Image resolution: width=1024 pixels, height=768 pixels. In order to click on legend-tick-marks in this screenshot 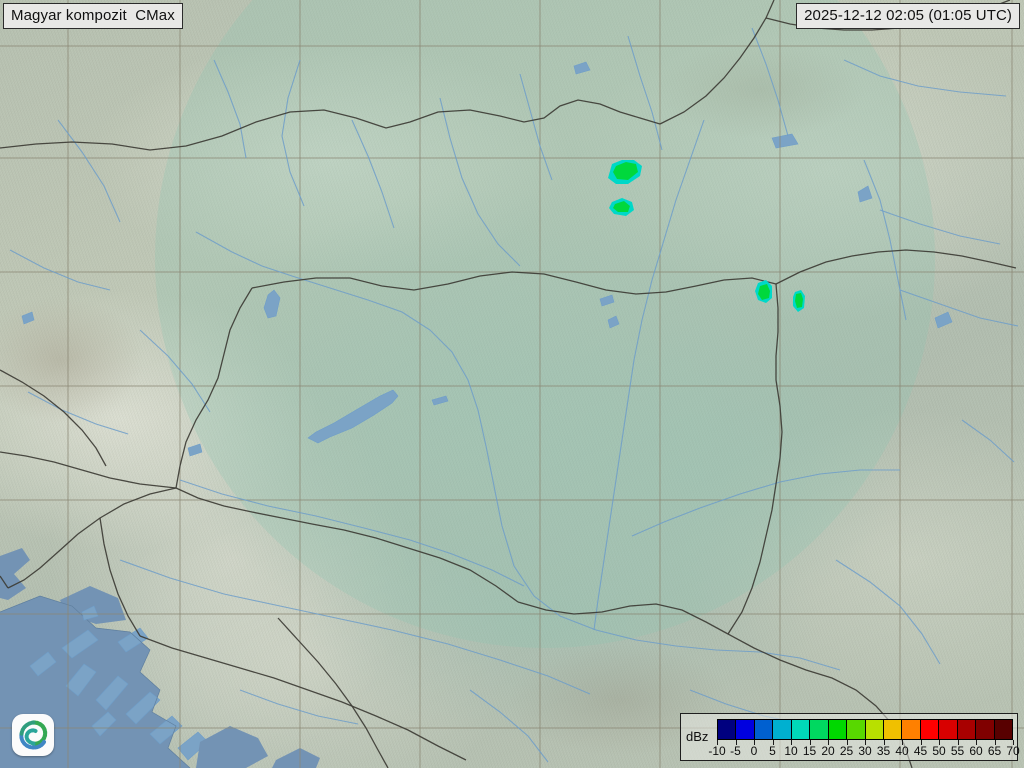, I will do `click(865, 743)`.